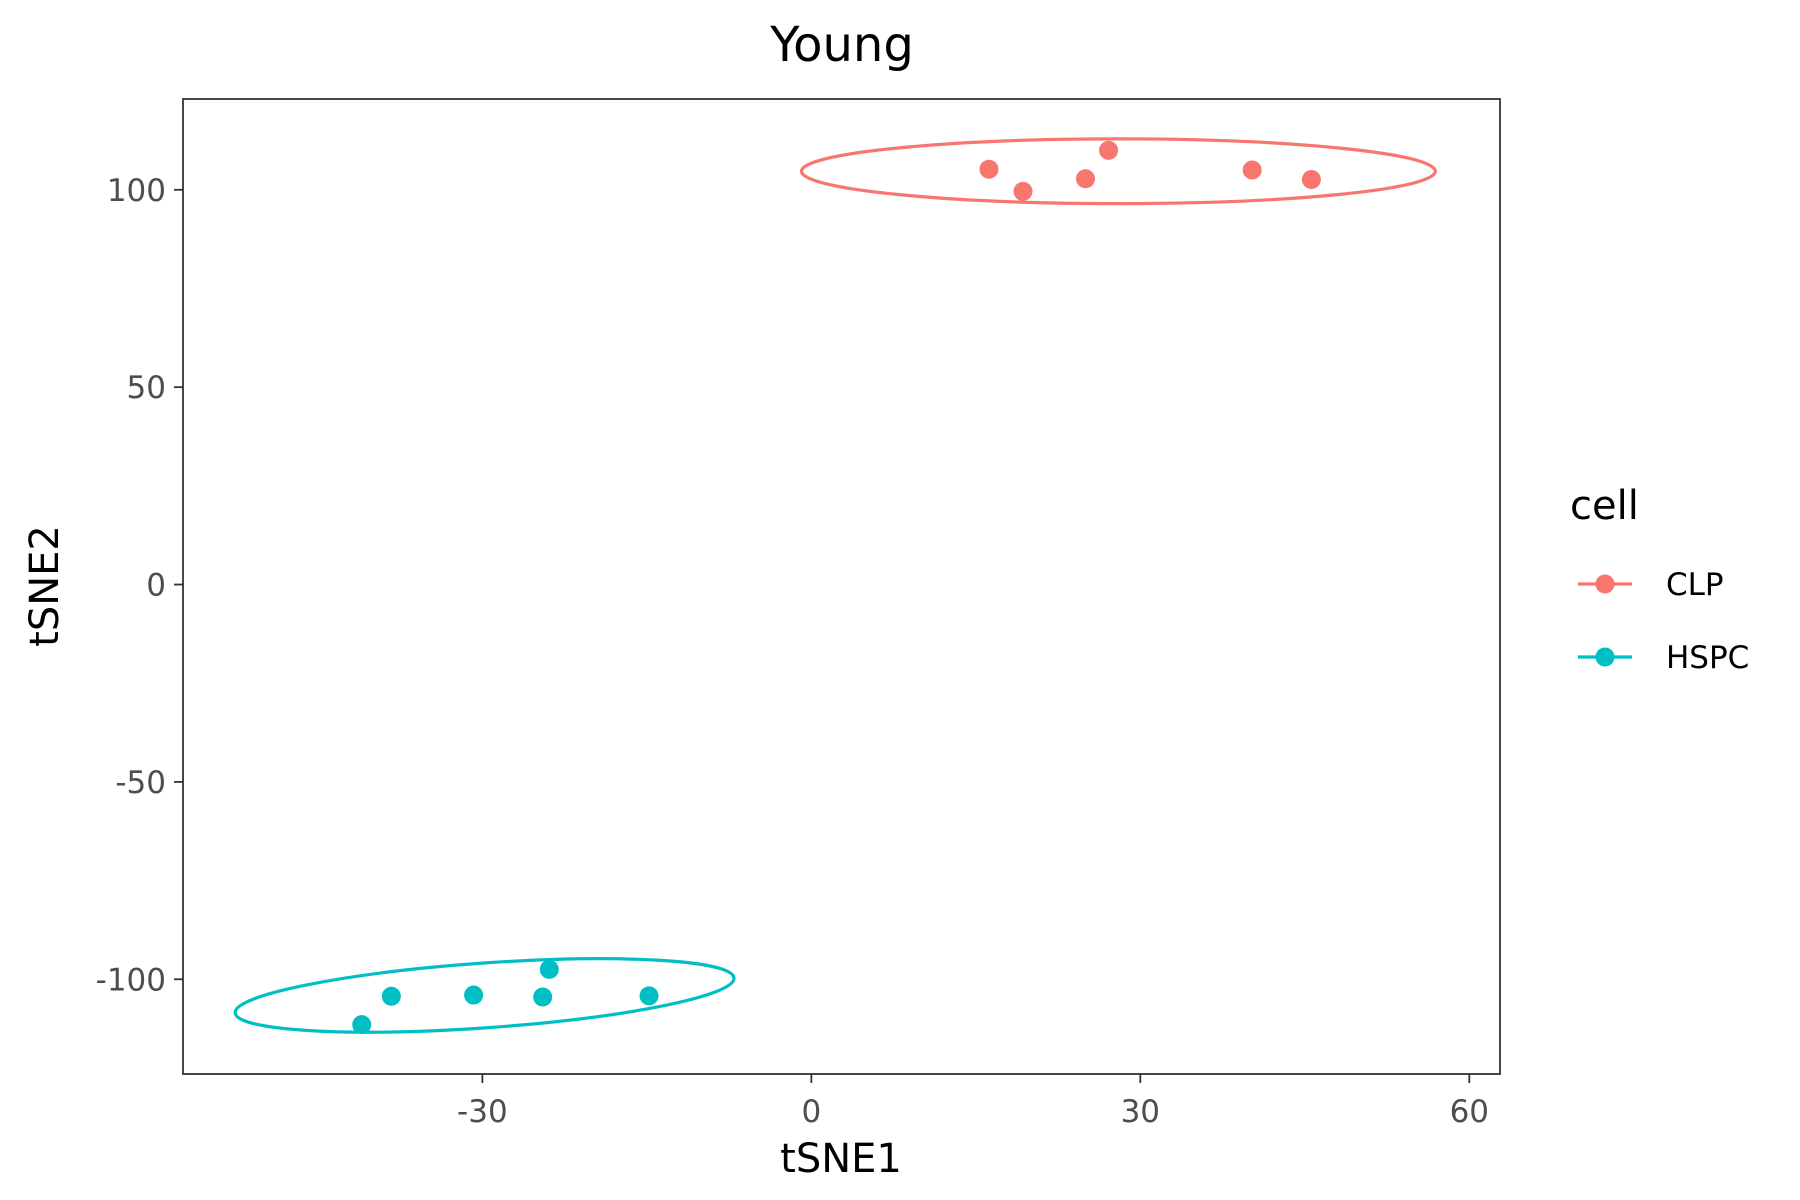  What do you see at coordinates (1707, 658) in the screenshot?
I see `legend-label: HSPC` at bounding box center [1707, 658].